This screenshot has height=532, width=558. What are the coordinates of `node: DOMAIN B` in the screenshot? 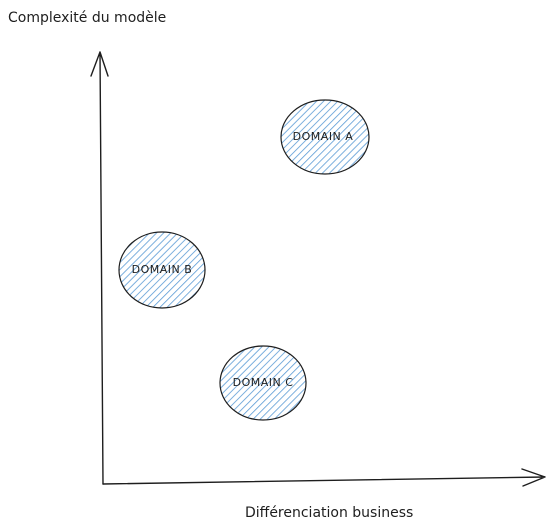 It's located at (162, 270).